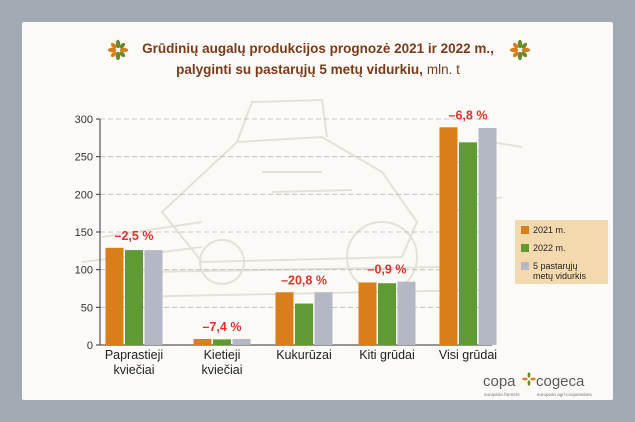 The width and height of the screenshot is (635, 422). Describe the element at coordinates (90, 346) in the screenshot. I see `y-tick-label: 0` at that location.